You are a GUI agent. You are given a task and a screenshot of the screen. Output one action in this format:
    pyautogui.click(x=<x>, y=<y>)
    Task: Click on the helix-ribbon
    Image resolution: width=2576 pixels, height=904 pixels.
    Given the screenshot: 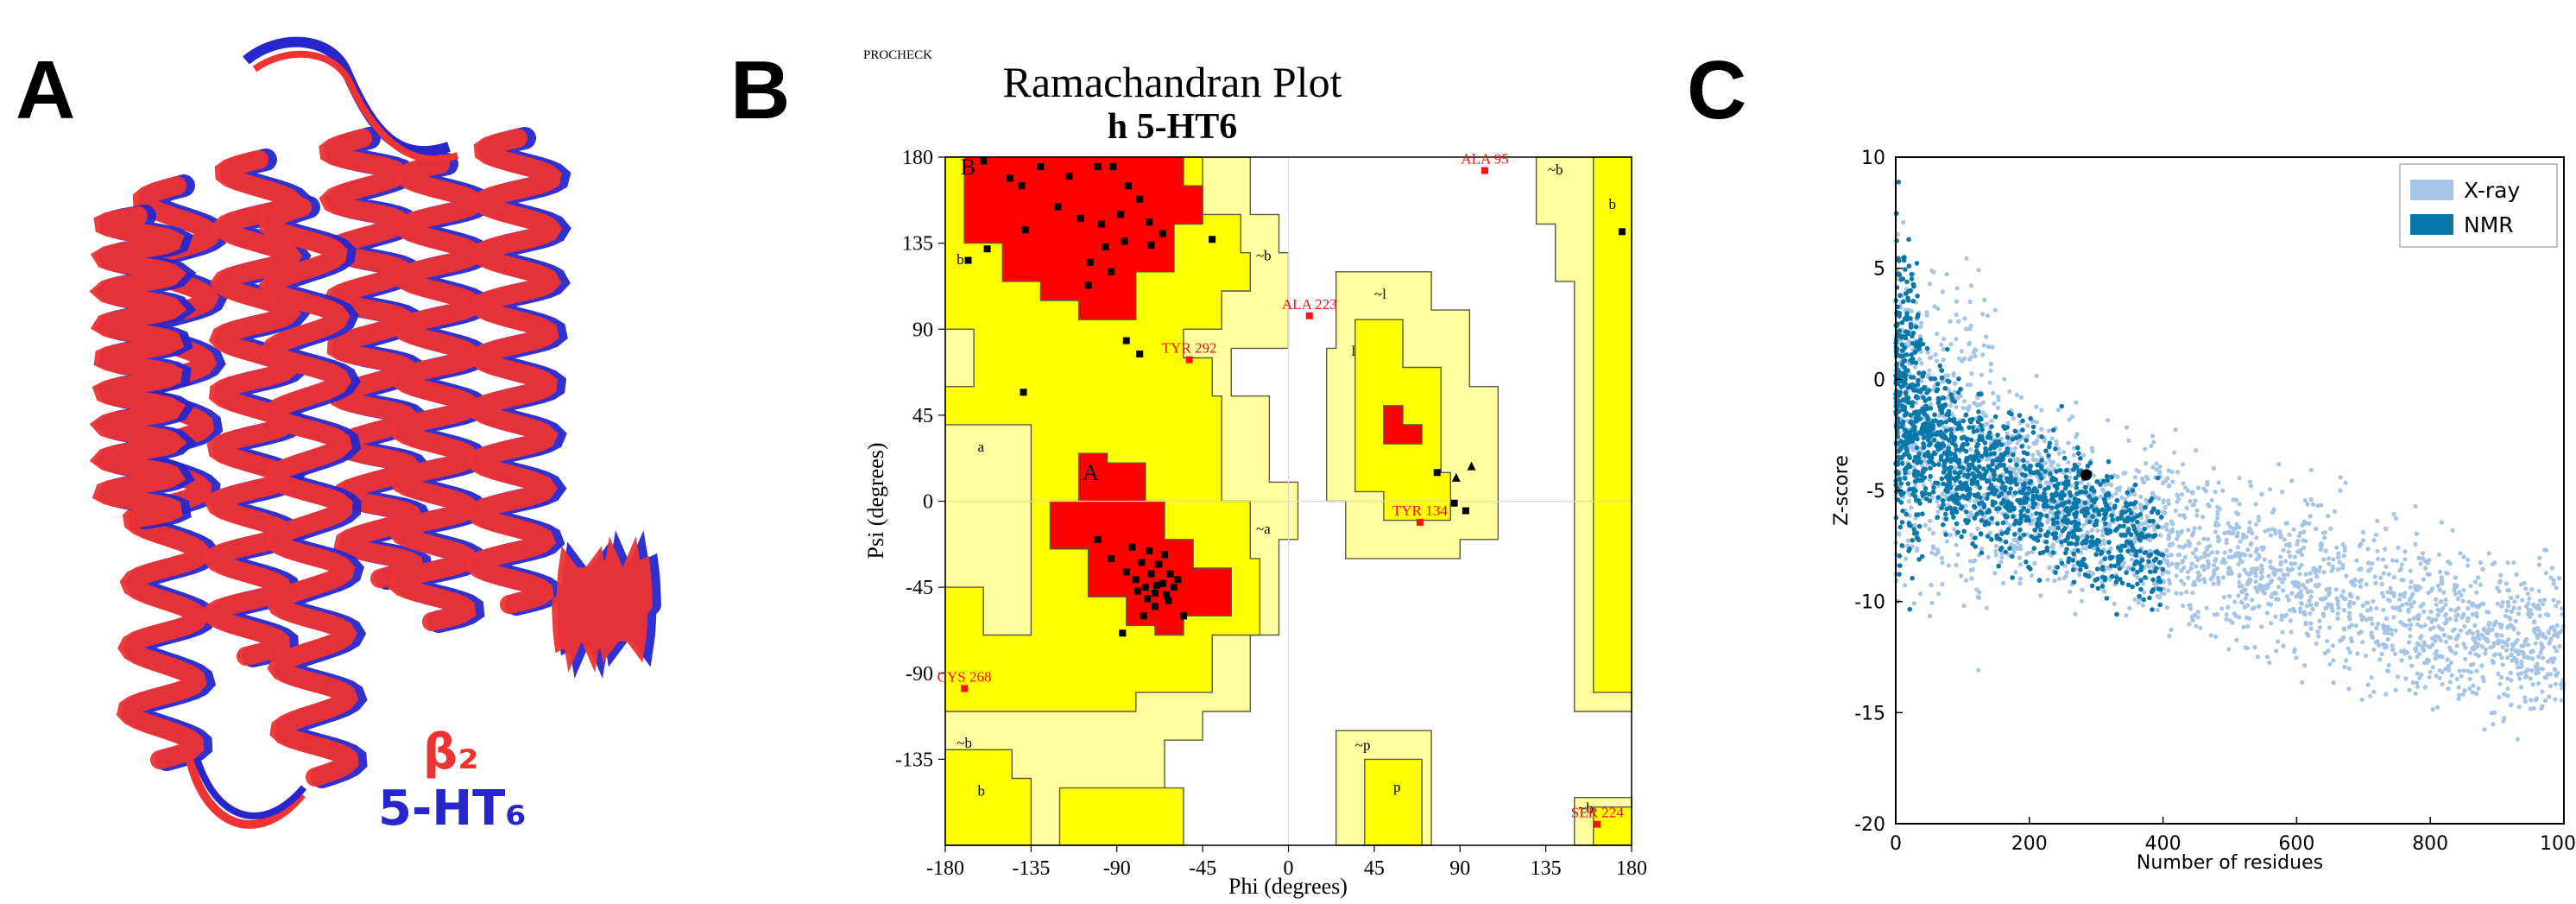 What is the action you would take?
    pyautogui.click(x=138, y=367)
    